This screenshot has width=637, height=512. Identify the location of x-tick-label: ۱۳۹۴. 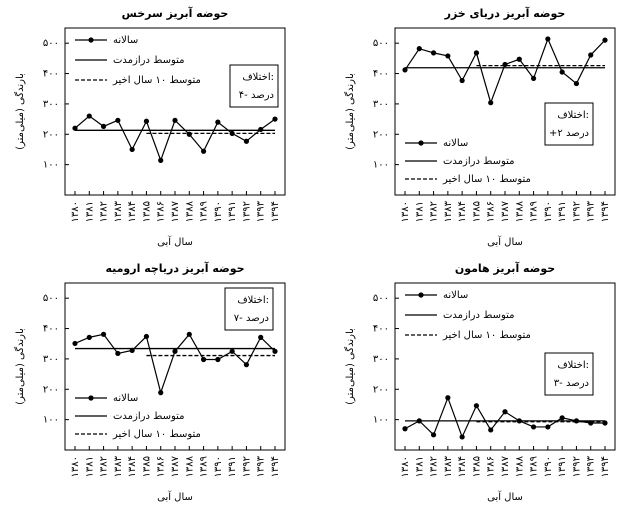
(605, 211).